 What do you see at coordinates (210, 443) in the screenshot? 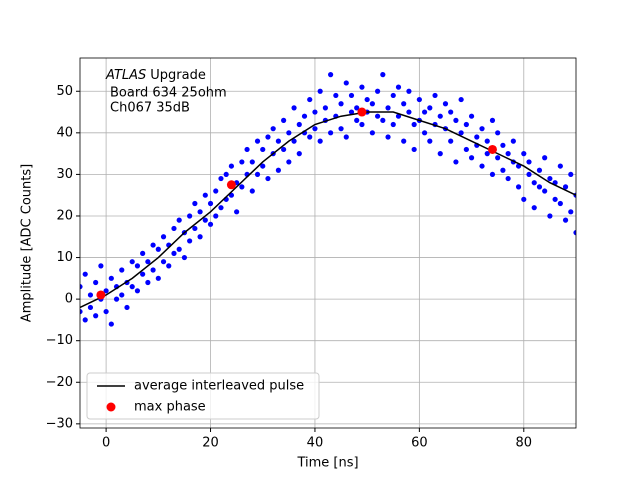
I see `x-tick-label: 20` at bounding box center [210, 443].